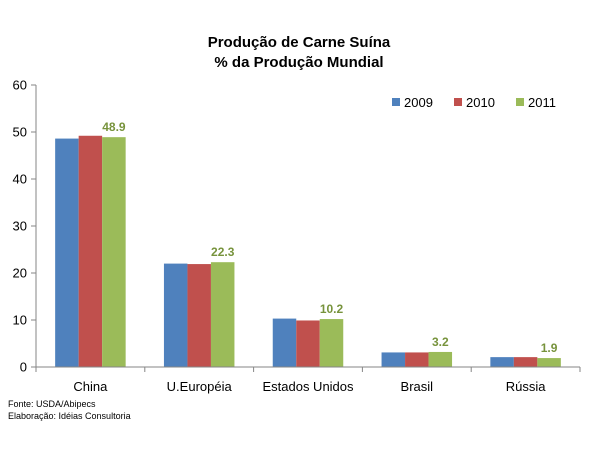 Image resolution: width=598 pixels, height=450 pixels. Describe the element at coordinates (440, 342) in the screenshot. I see `data-label-2011: 3.2` at that location.